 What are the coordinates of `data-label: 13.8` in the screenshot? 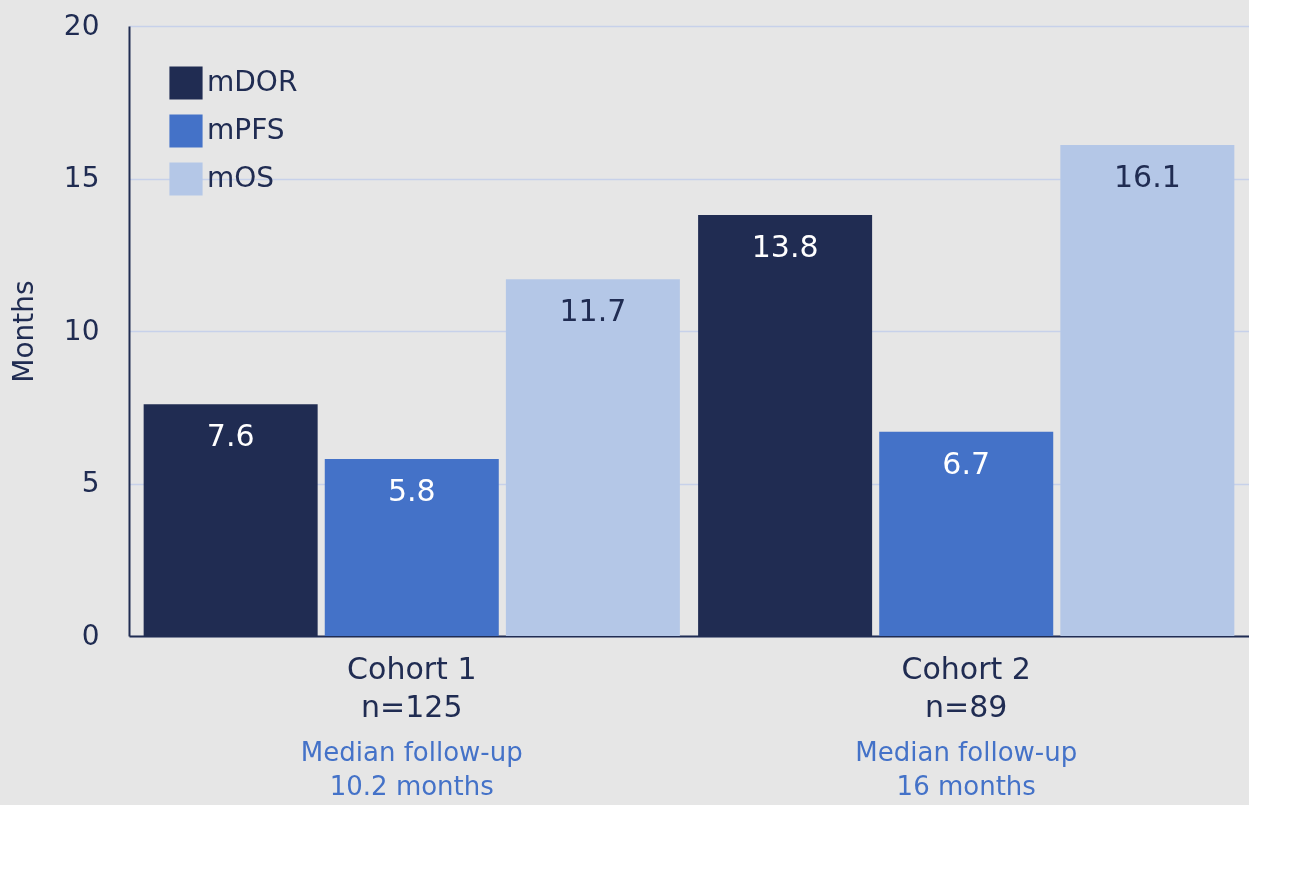 It's located at (785, 247).